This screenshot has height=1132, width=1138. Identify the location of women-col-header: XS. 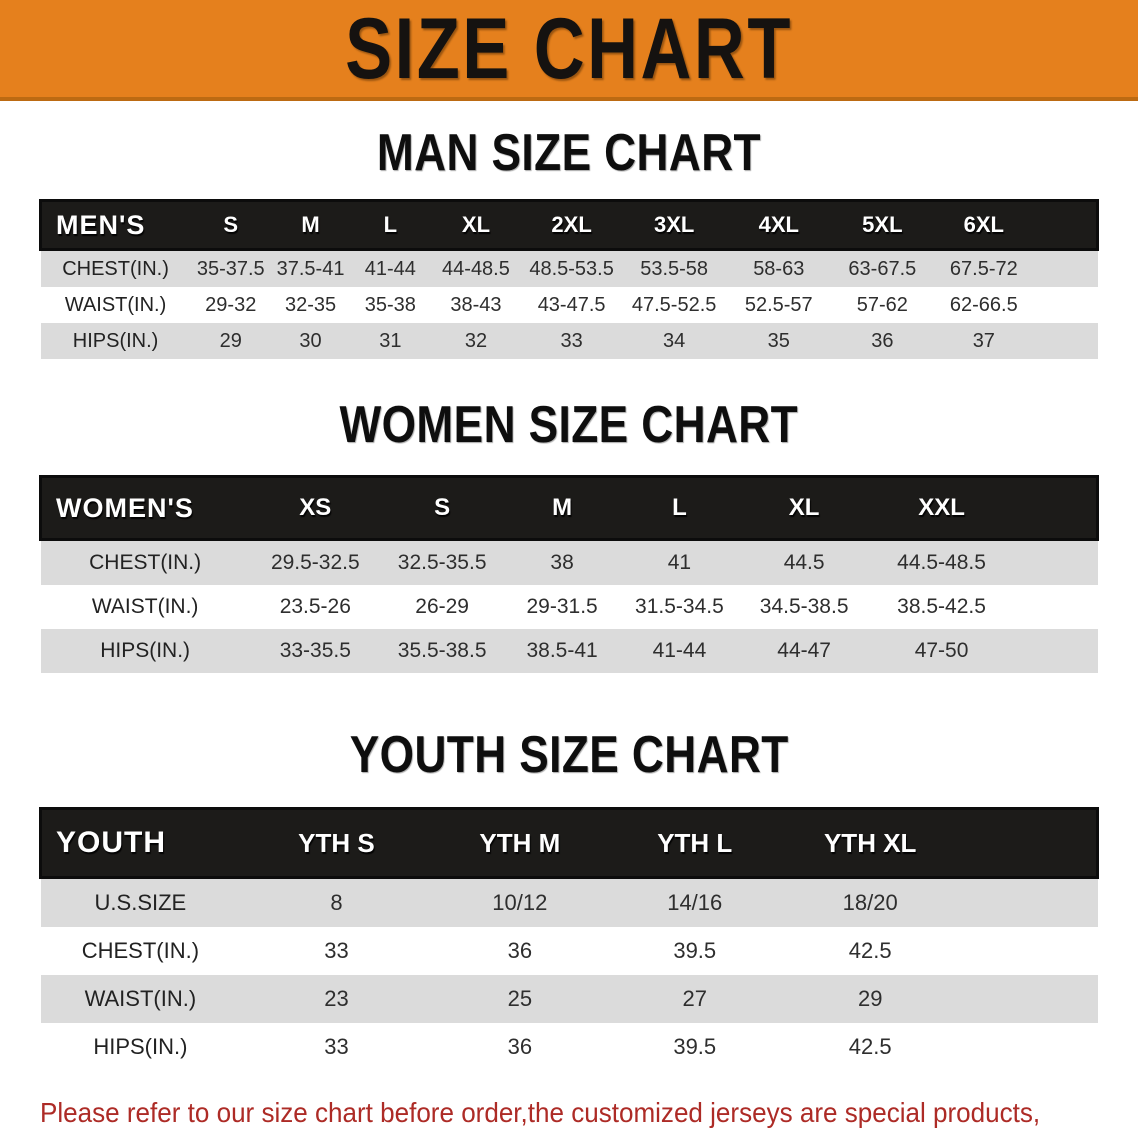
(315, 508).